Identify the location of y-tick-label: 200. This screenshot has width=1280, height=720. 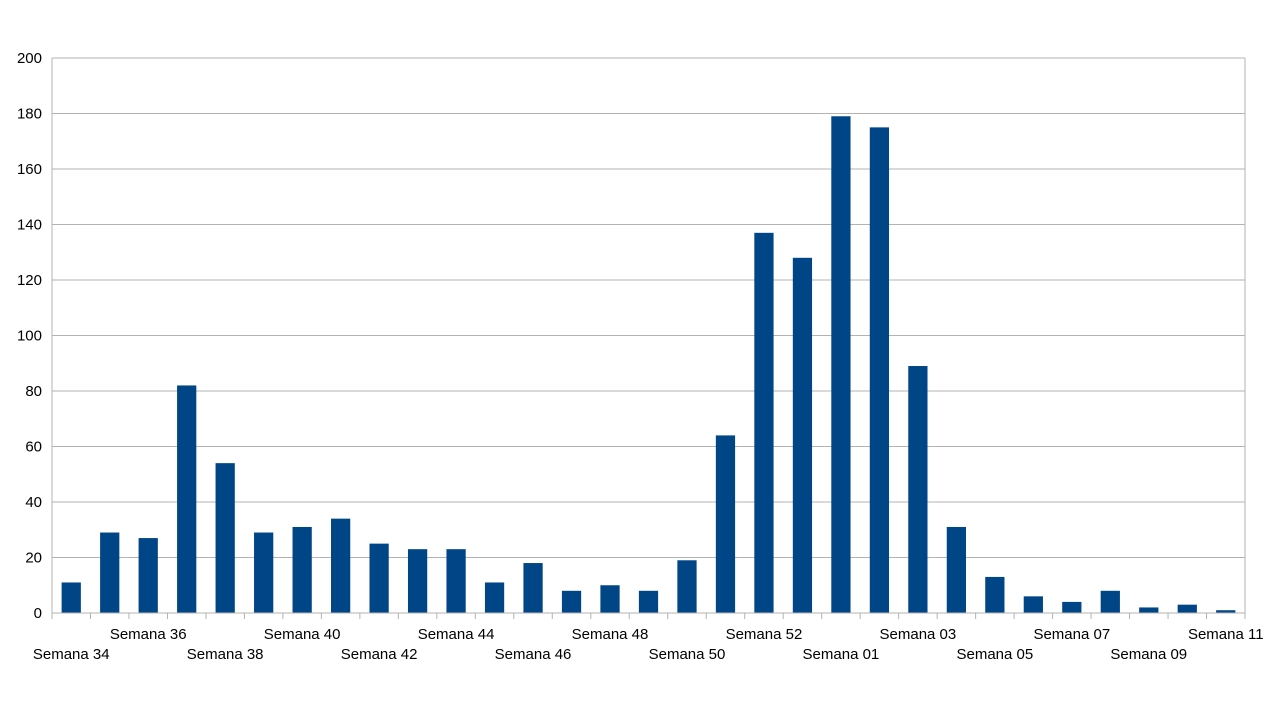
(29, 58).